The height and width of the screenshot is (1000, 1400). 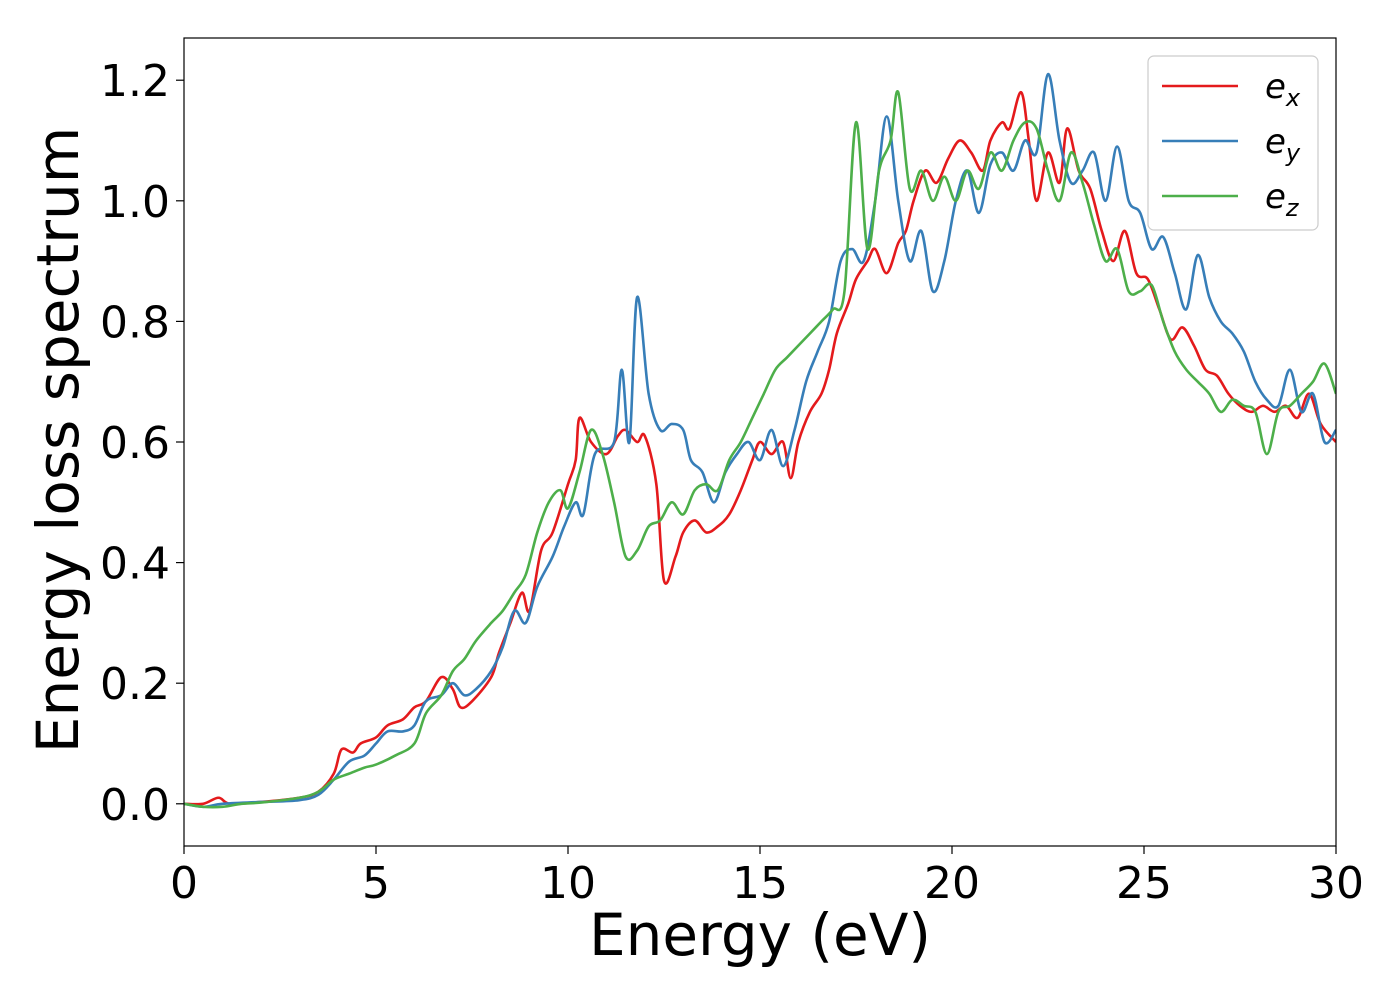 What do you see at coordinates (1336, 883) in the screenshot?
I see `x-tick-label: 30` at bounding box center [1336, 883].